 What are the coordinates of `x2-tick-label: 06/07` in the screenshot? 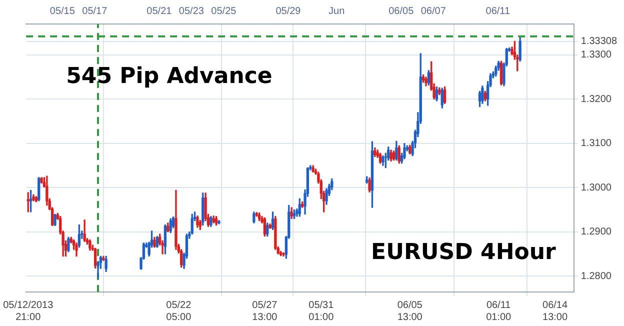 It's located at (433, 11).